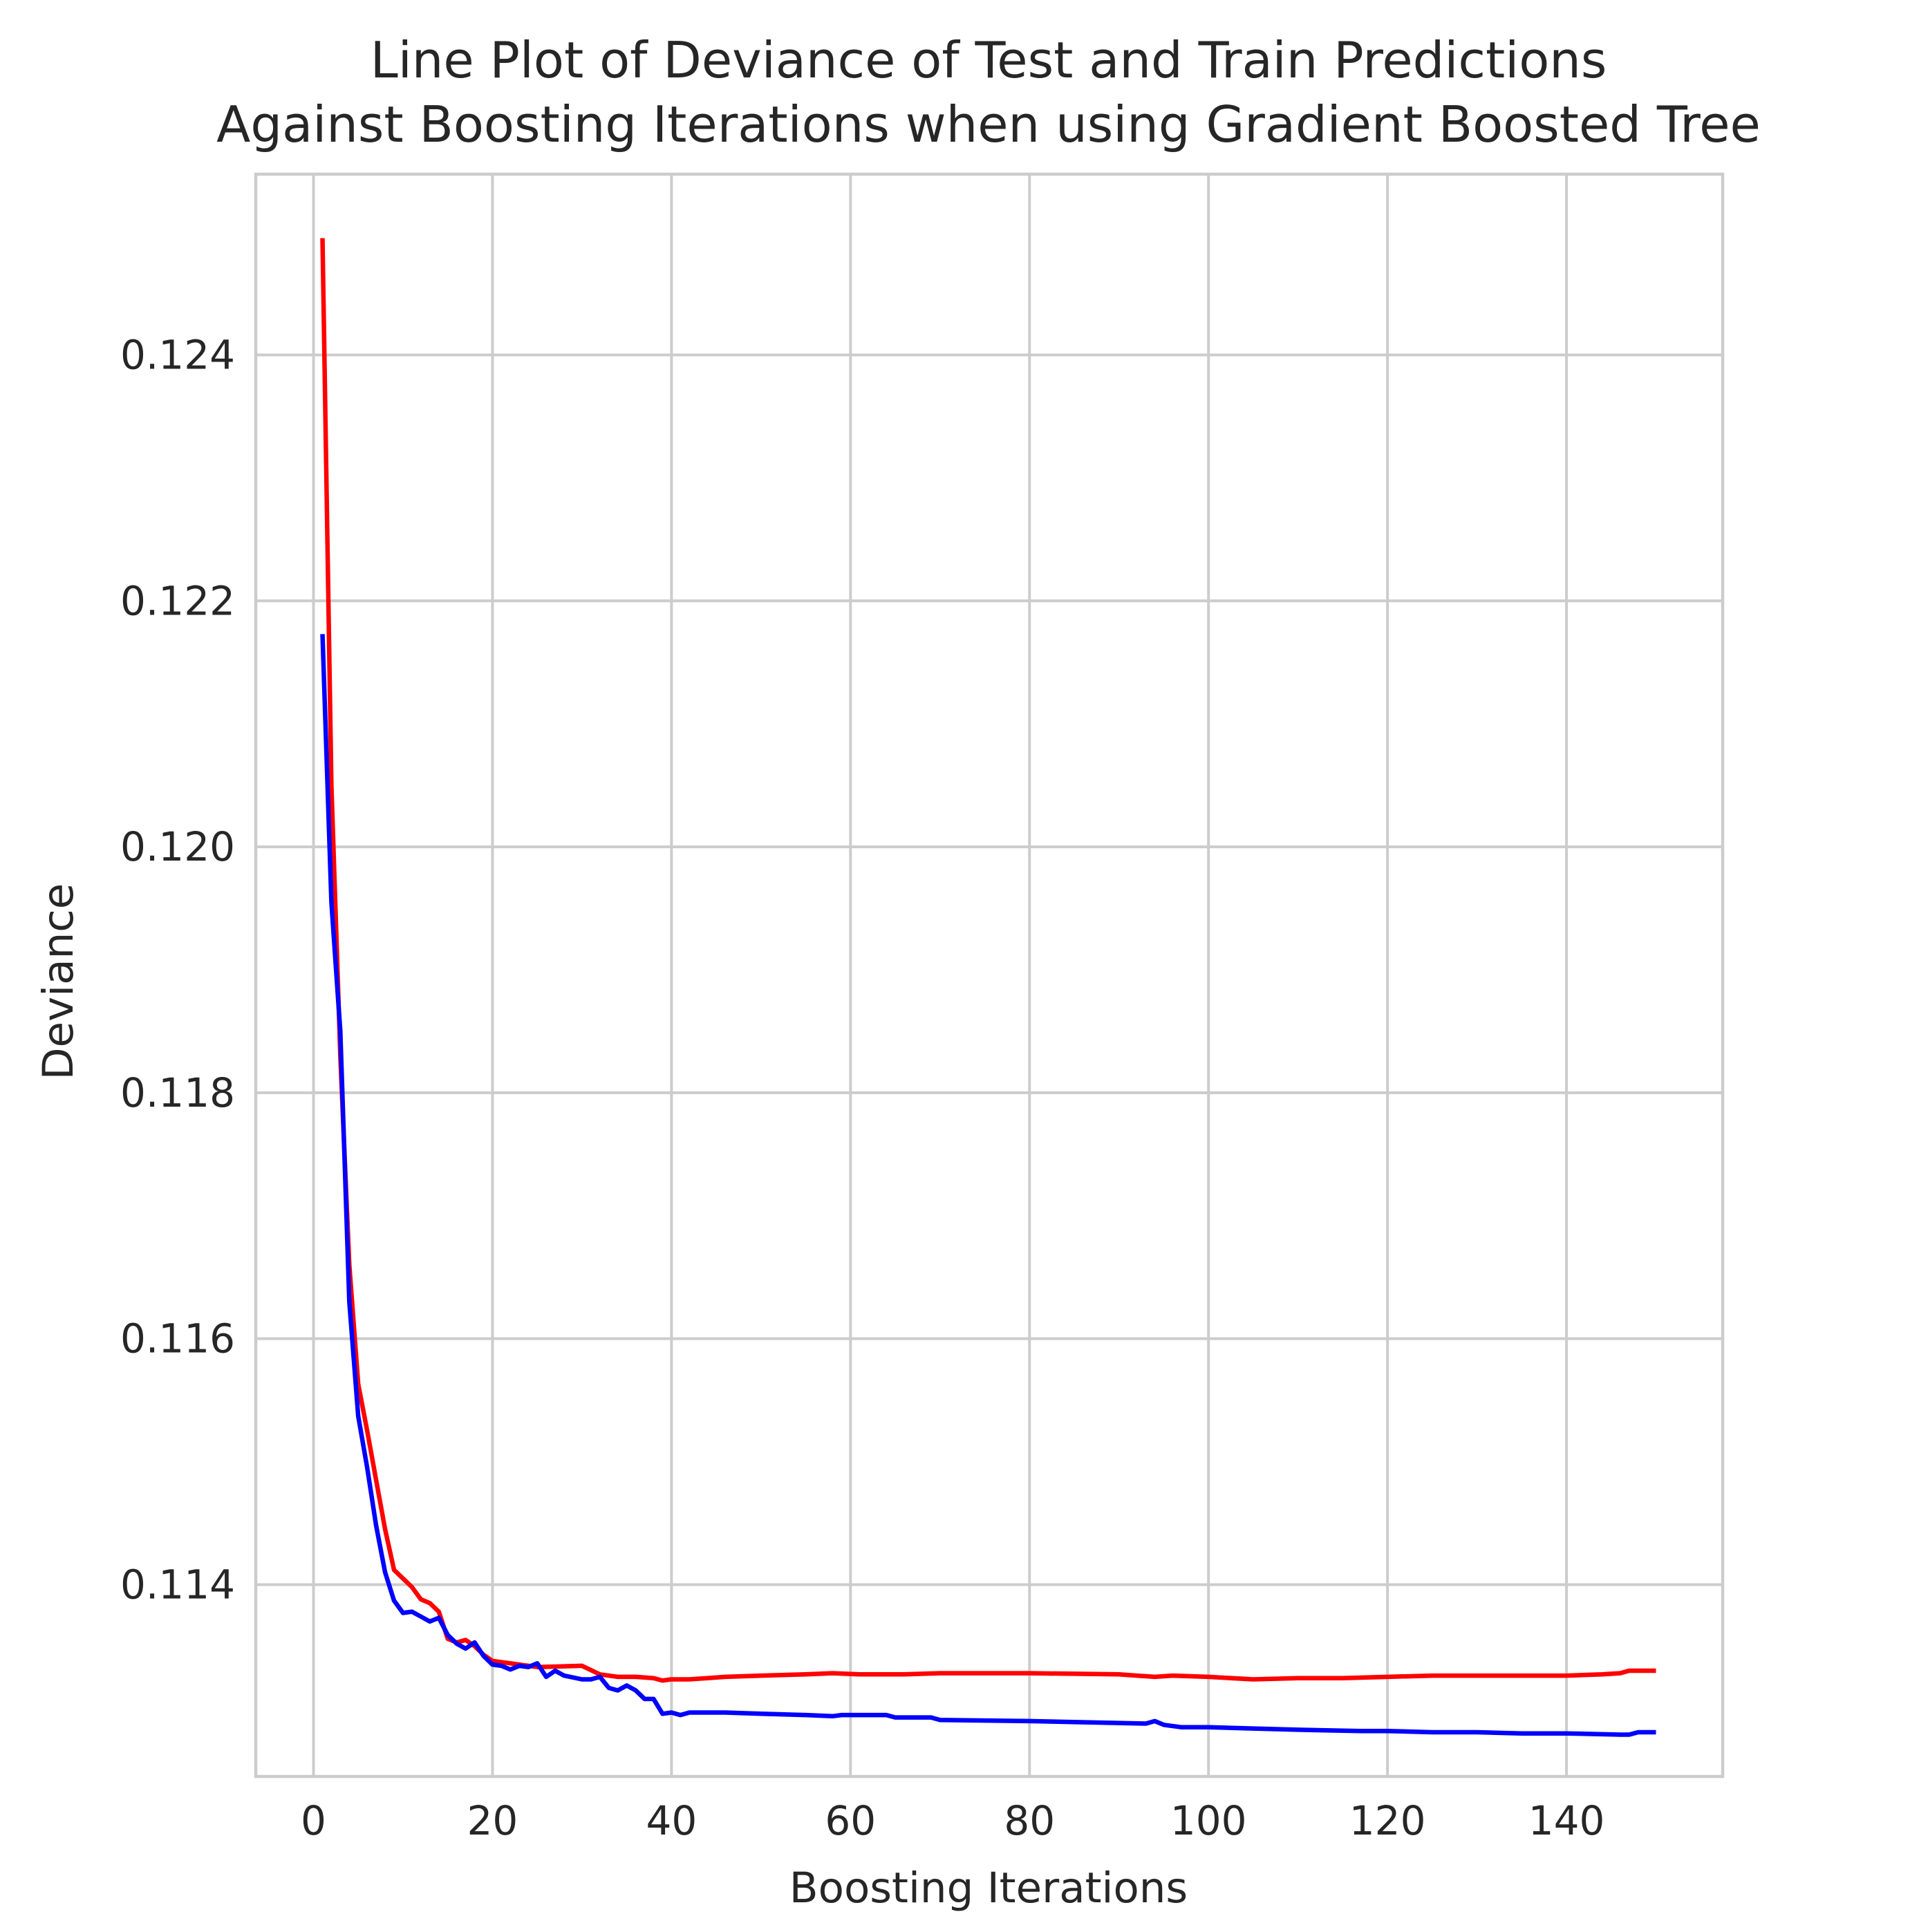  Describe the element at coordinates (671, 1820) in the screenshot. I see `x-tick-label: 40` at that location.